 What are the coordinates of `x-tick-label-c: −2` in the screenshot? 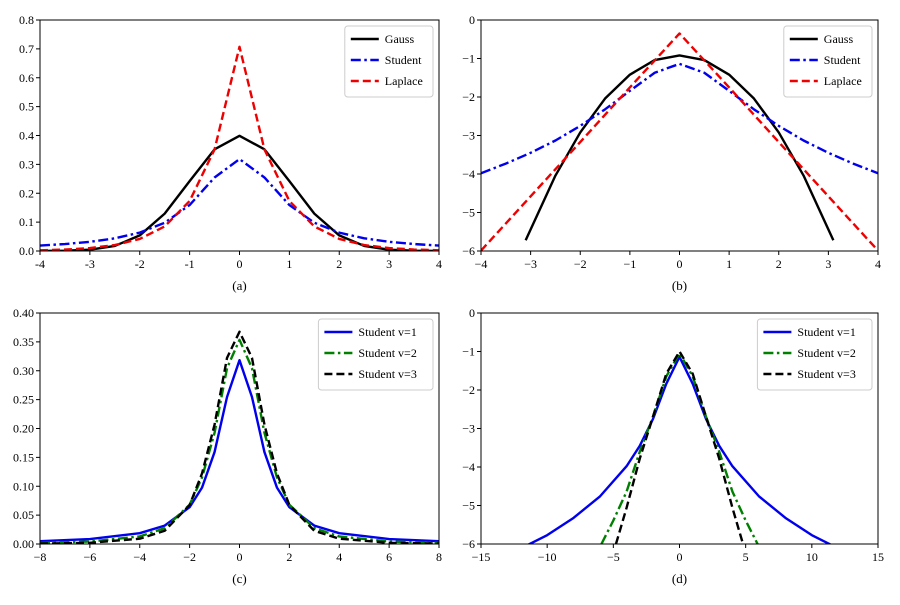 It's located at (189, 557).